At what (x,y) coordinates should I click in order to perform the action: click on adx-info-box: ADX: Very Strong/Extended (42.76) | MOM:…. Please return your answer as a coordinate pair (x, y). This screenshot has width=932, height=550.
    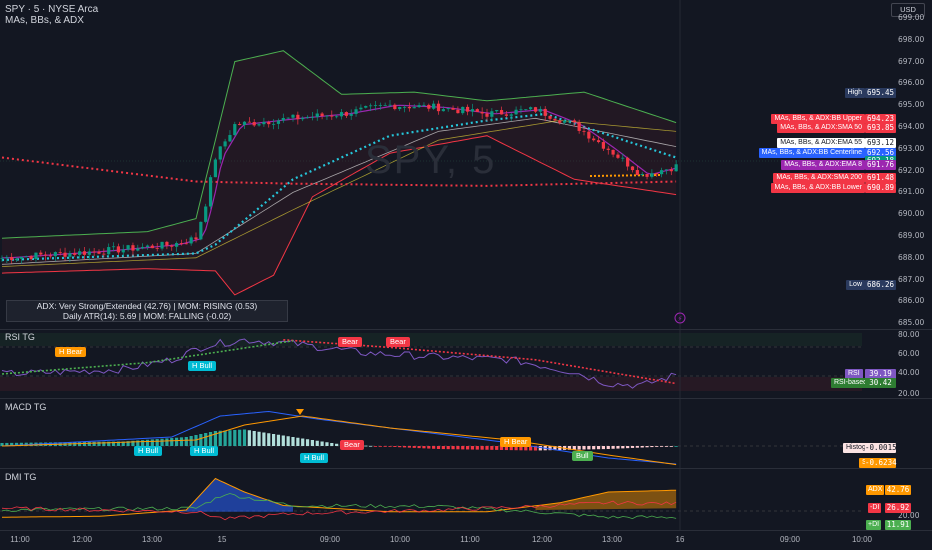
    Looking at the image, I should click on (147, 311).